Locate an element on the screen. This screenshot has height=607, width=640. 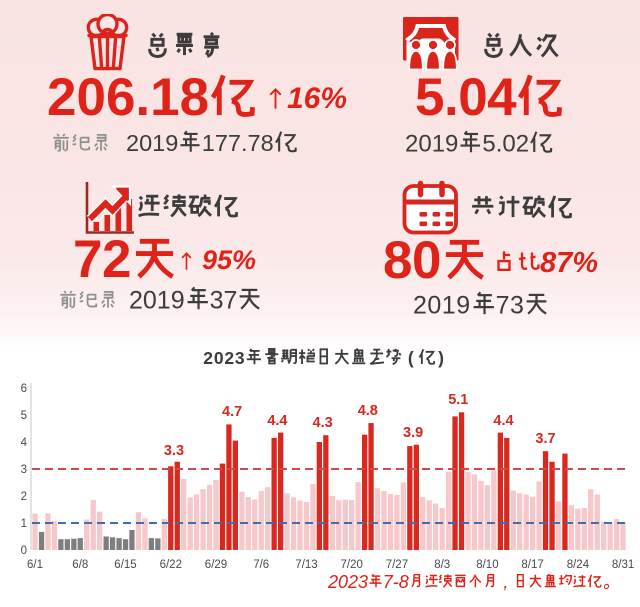
svg-text: 7/13 is located at coordinates (306, 565).